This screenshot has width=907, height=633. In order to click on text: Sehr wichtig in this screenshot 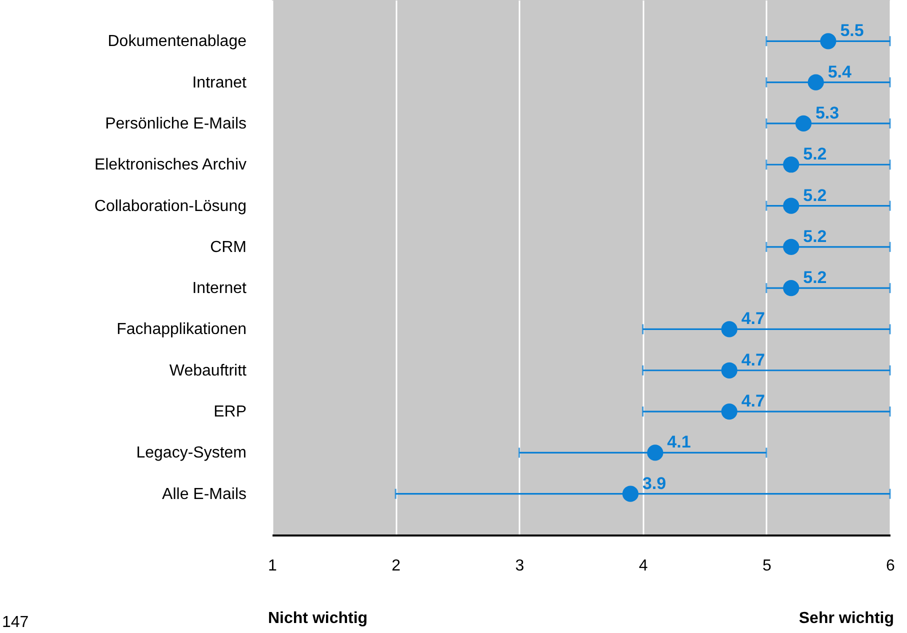, I will do `click(846, 619)`.